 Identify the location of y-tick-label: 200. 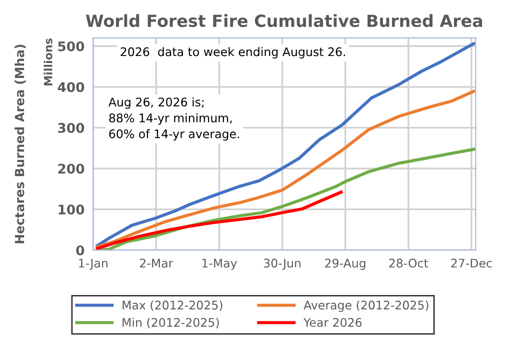
(71, 169).